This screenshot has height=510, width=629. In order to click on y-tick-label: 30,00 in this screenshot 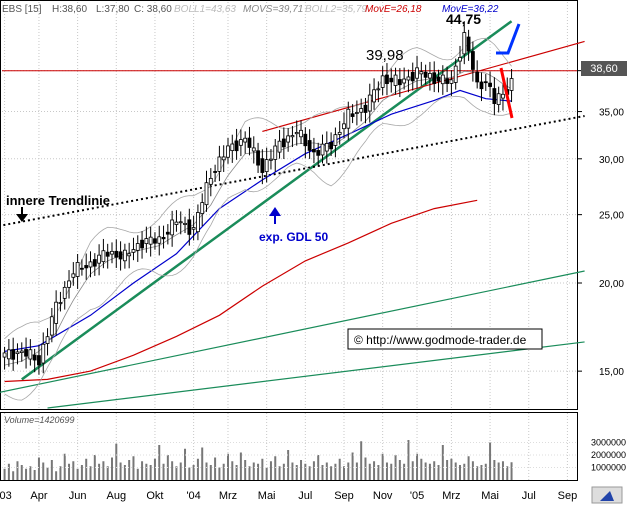, I will do `click(611, 160)`.